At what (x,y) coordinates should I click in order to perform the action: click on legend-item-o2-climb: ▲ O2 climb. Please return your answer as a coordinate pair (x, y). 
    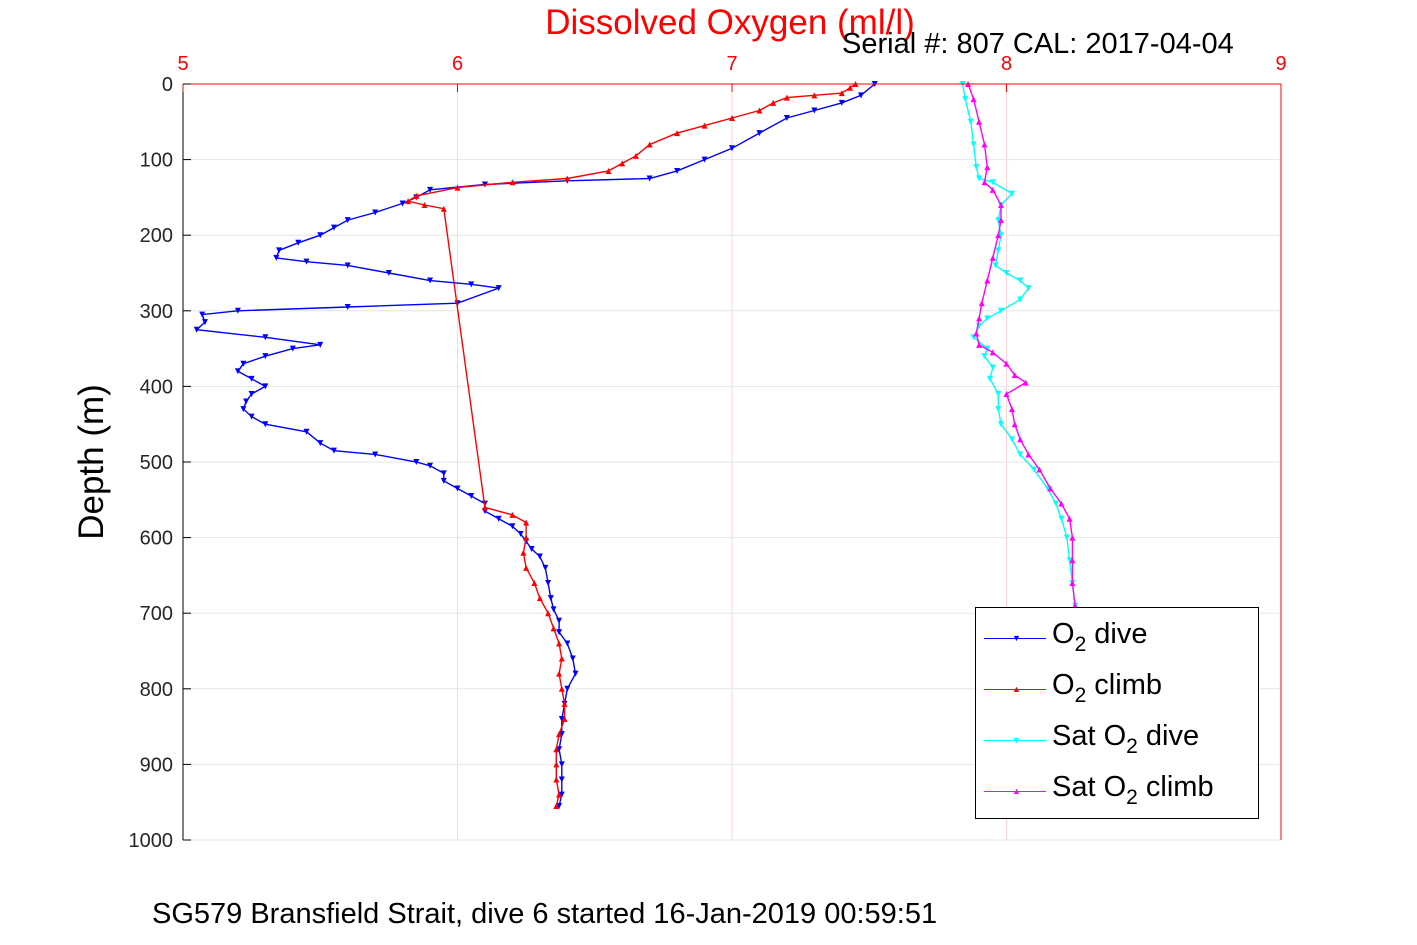
    Looking at the image, I should click on (1119, 688).